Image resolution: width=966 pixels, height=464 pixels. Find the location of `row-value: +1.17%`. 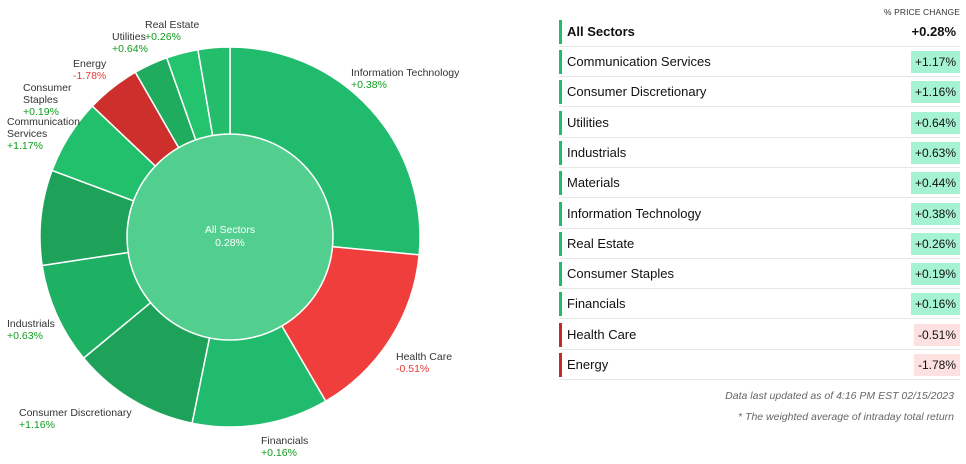

row-value: +1.17% is located at coordinates (935, 62).